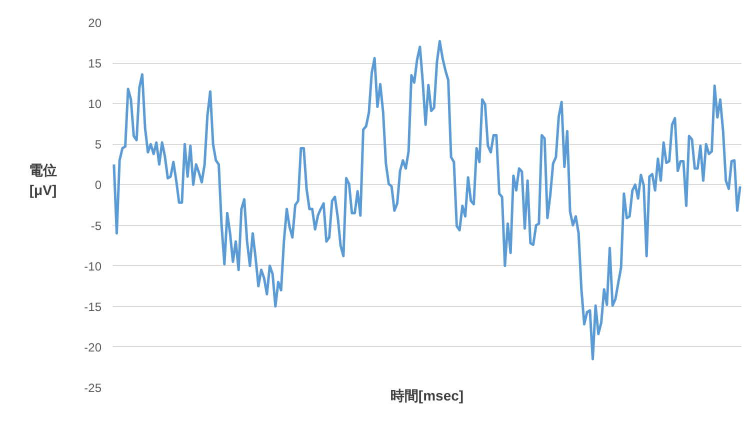 The width and height of the screenshot is (755, 439). What do you see at coordinates (427, 396) in the screenshot?
I see `x-axis-title: 時間[msec]` at bounding box center [427, 396].